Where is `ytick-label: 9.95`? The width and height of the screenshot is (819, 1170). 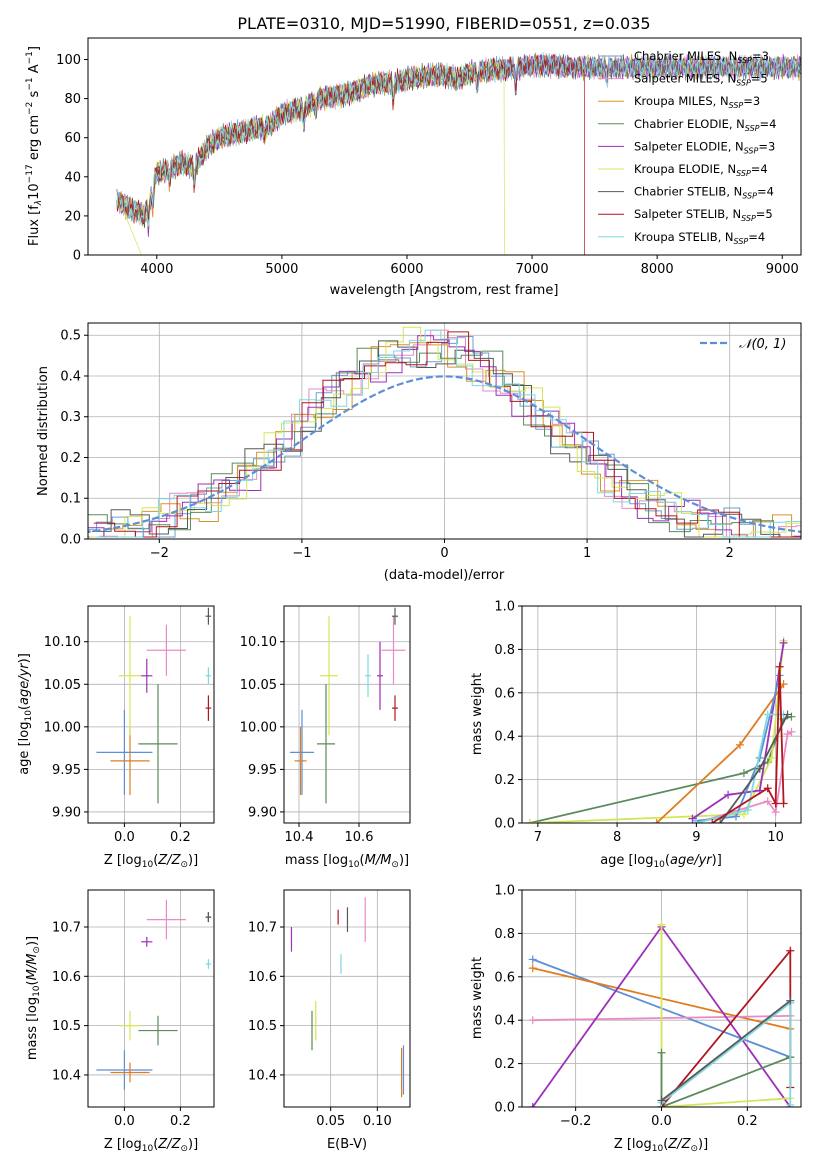
ytick-label: 9.95 is located at coordinates (262, 770).